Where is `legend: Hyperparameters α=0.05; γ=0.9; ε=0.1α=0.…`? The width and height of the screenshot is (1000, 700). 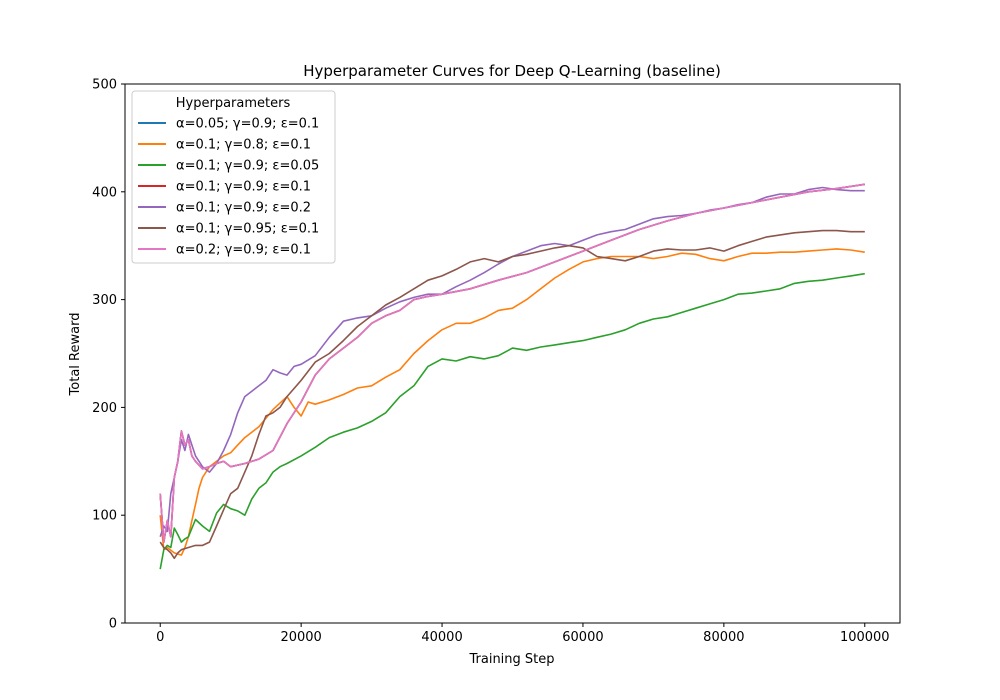
legend: Hyperparameters α=0.05; γ=0.9; ε=0.1α=0.… is located at coordinates (233, 177).